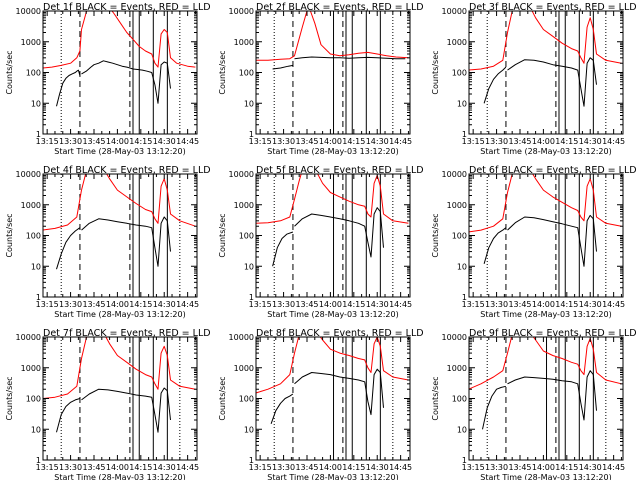 The width and height of the screenshot is (640, 480). What do you see at coordinates (340, 170) in the screenshot?
I see `panel-title: Det 5f BLACK = Events, RED = LLD` at bounding box center [340, 170].